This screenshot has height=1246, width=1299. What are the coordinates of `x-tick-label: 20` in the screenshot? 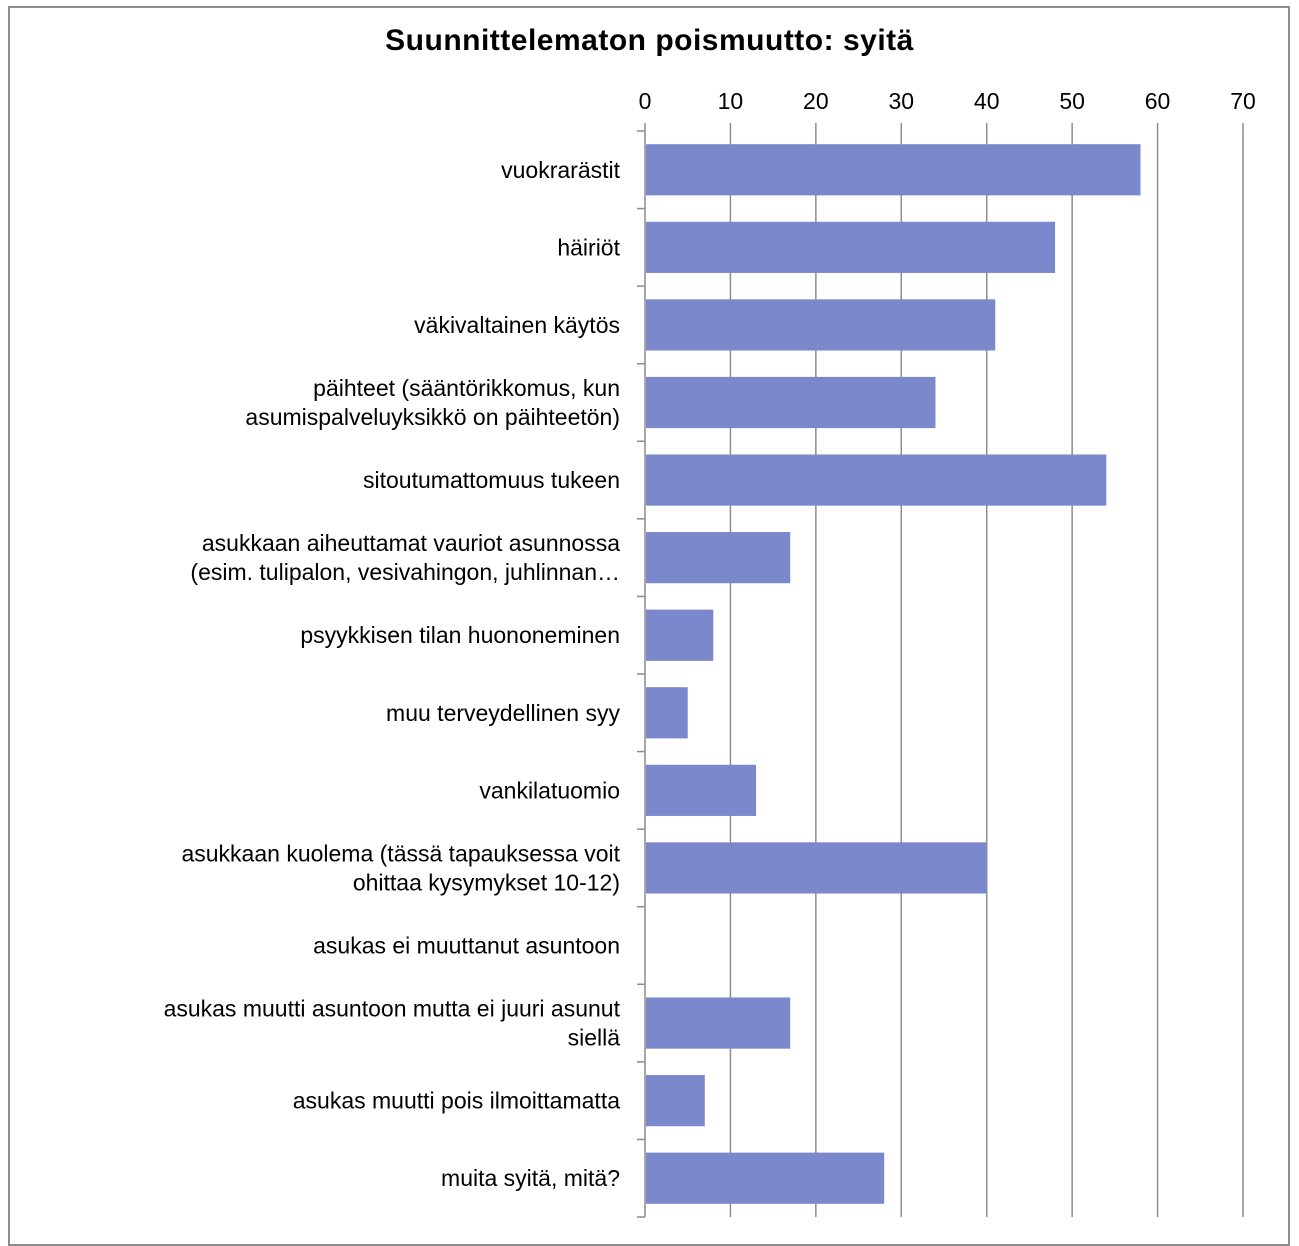 It's located at (816, 101).